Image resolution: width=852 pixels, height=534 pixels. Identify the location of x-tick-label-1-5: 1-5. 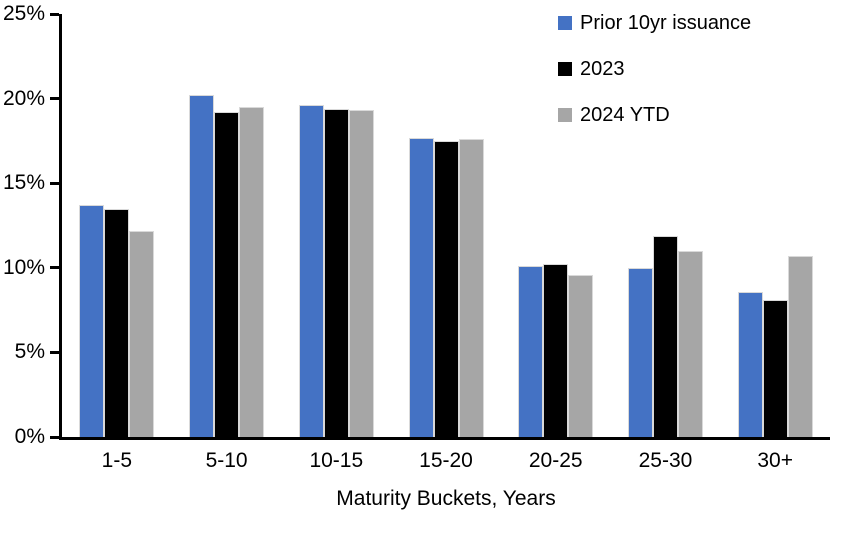
(117, 460).